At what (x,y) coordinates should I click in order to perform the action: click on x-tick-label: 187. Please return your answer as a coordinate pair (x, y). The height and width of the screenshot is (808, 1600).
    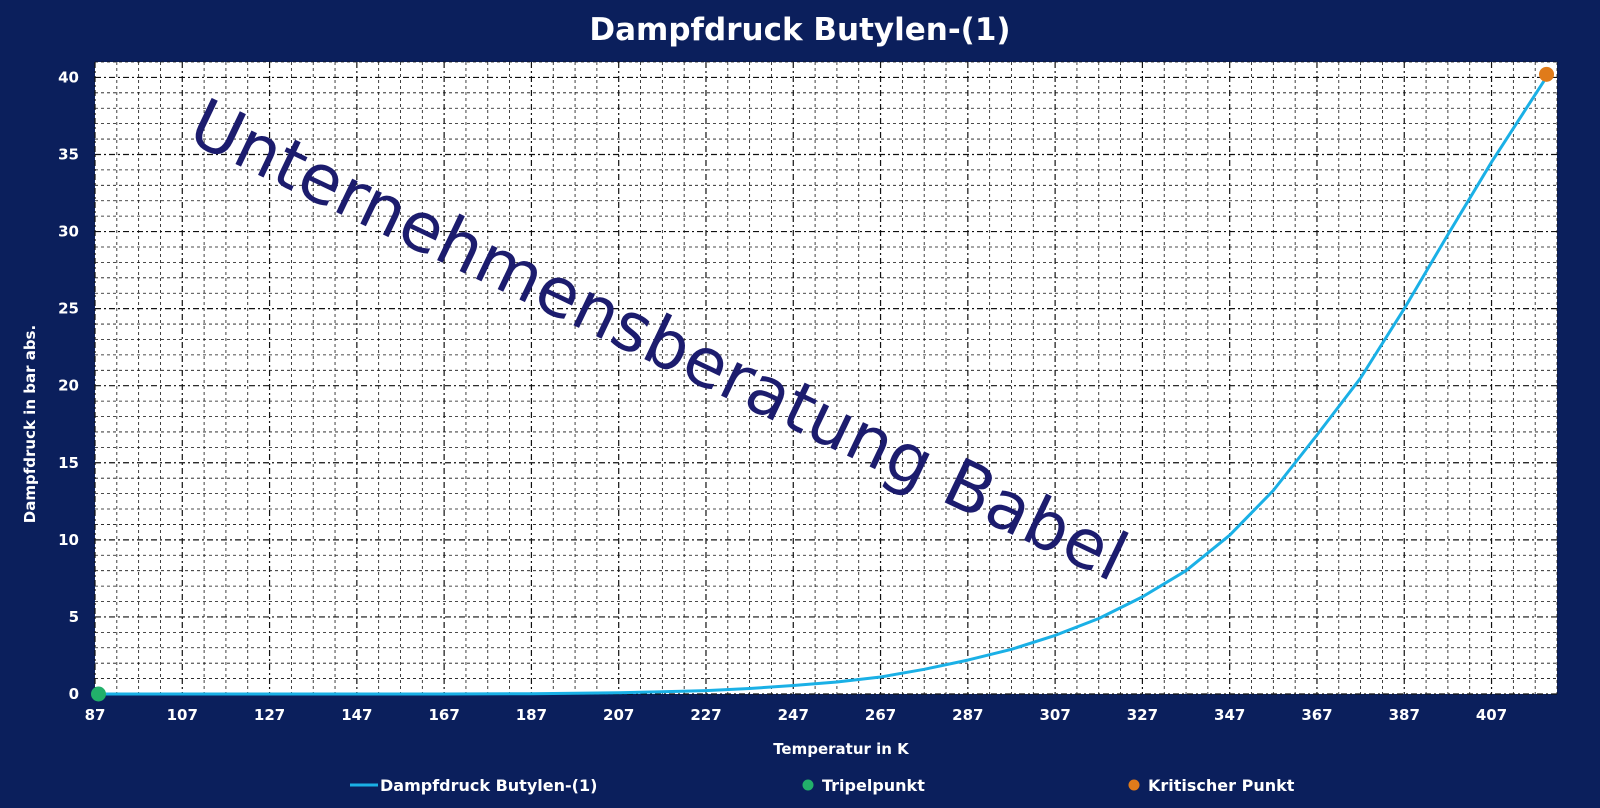
    Looking at the image, I should click on (531, 715).